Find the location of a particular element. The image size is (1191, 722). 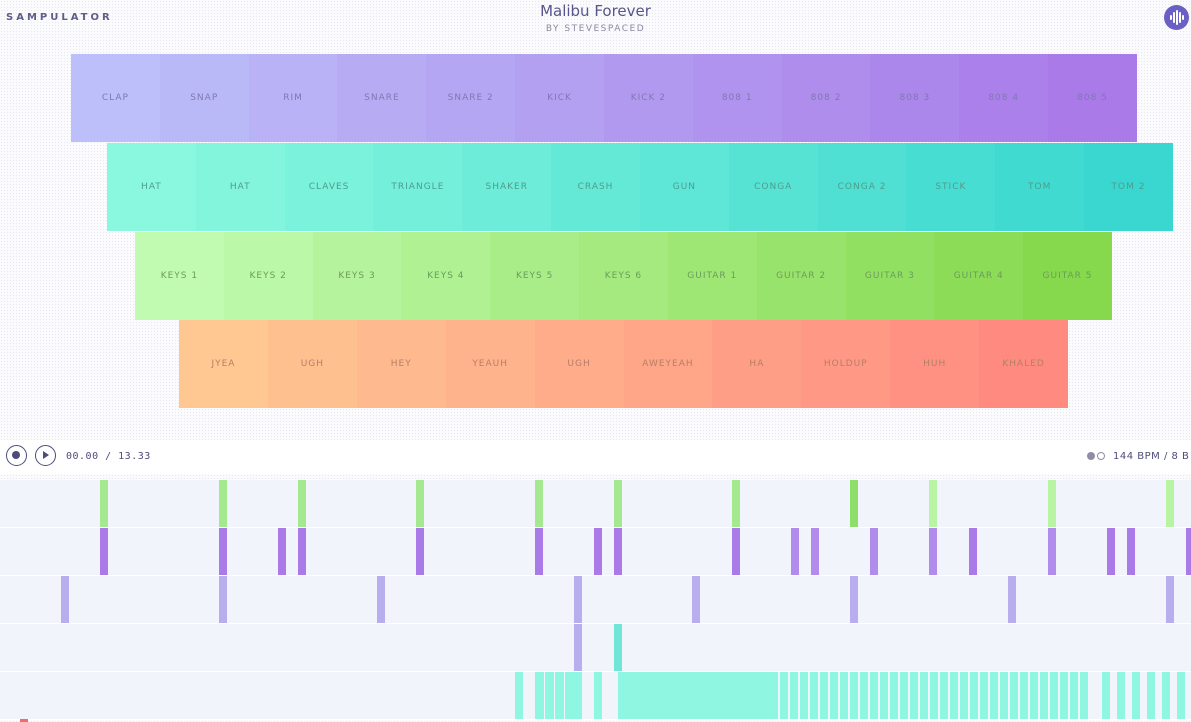

track-snare is located at coordinates (595, 600).